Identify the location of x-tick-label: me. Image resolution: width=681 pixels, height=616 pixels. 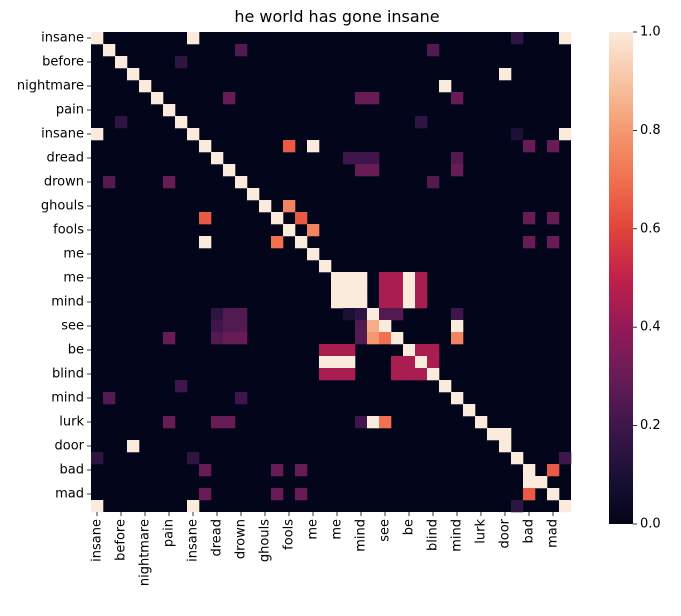
(313, 529).